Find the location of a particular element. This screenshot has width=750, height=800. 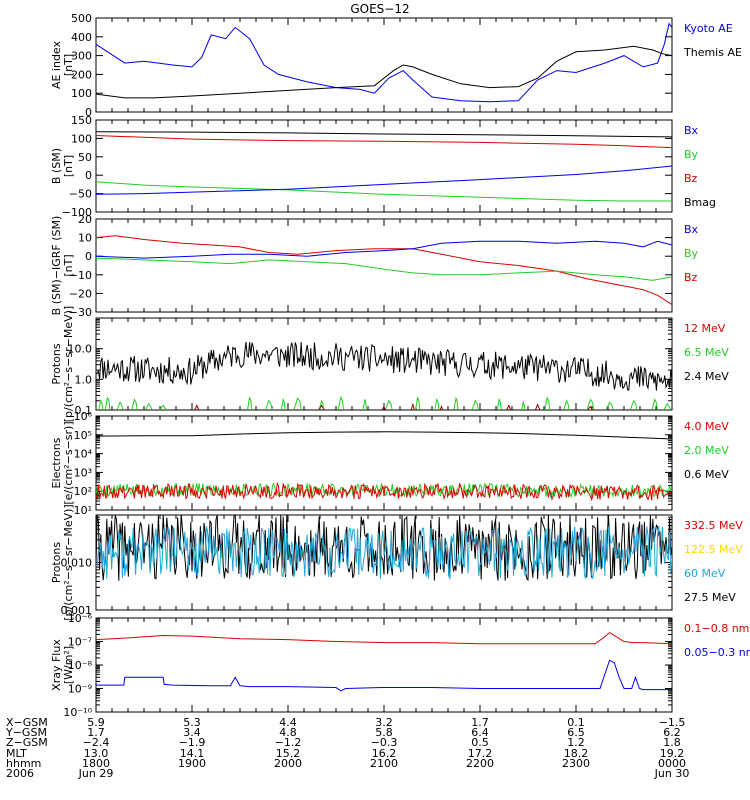

legend-entry: 0.1−0.8 nm is located at coordinates (716, 628).